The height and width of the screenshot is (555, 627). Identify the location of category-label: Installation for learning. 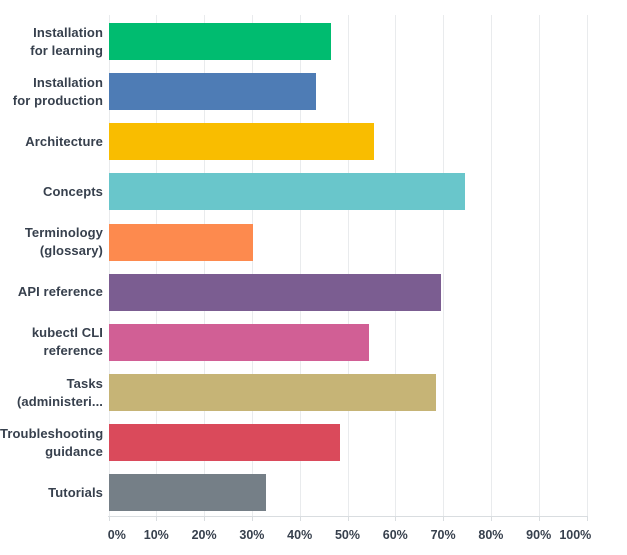
(66, 41).